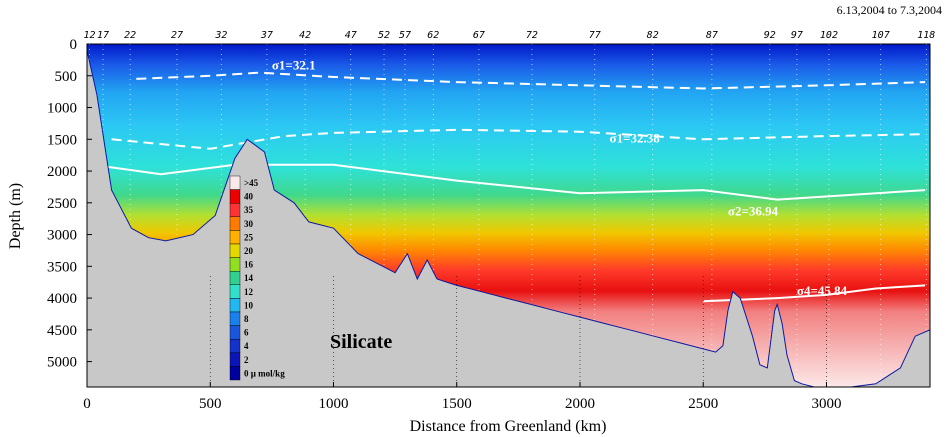  I want to click on station-label: 92, so click(770, 35).